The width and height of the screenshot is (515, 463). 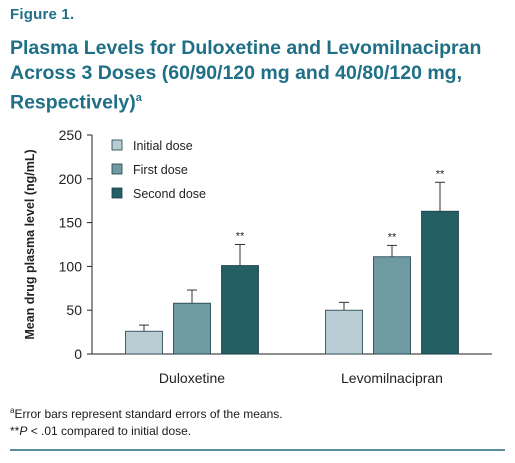 I want to click on figure-label: Figure 1., so click(x=42, y=14).